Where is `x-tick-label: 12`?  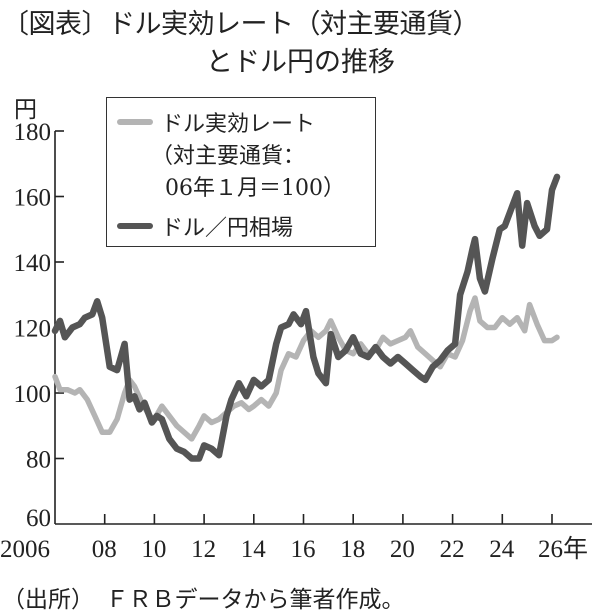
x-tick-label: 12 is located at coordinates (203, 549).